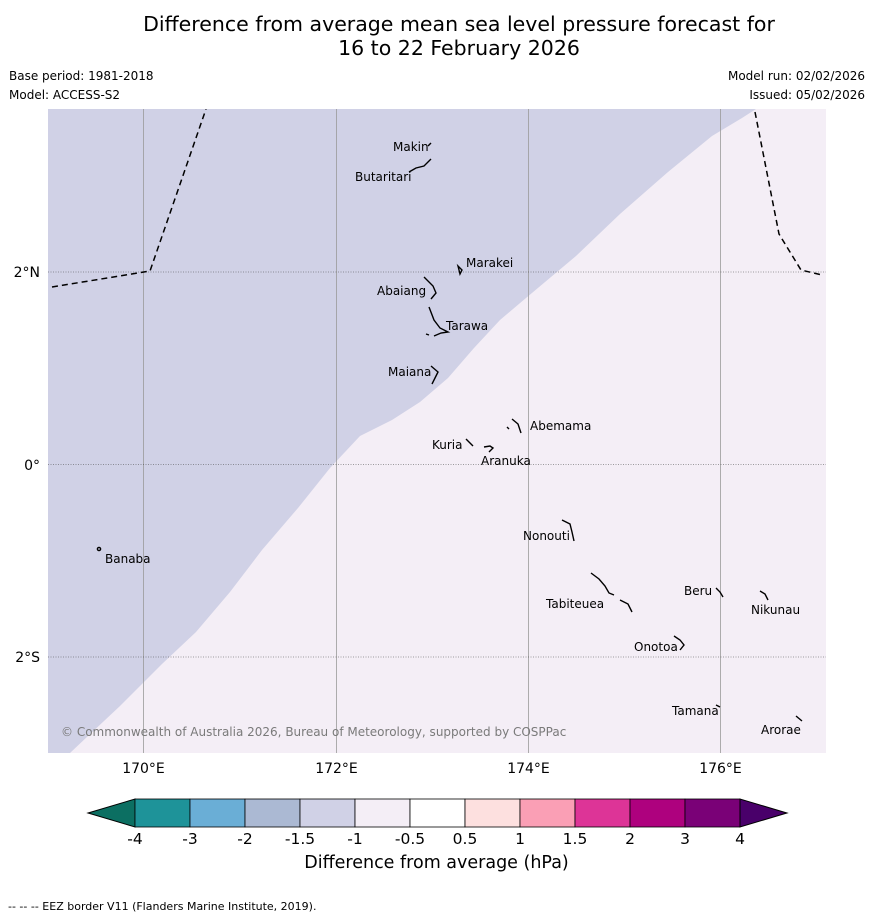  Describe the element at coordinates (129, 198) in the screenshot. I see `eez-border-west` at that location.